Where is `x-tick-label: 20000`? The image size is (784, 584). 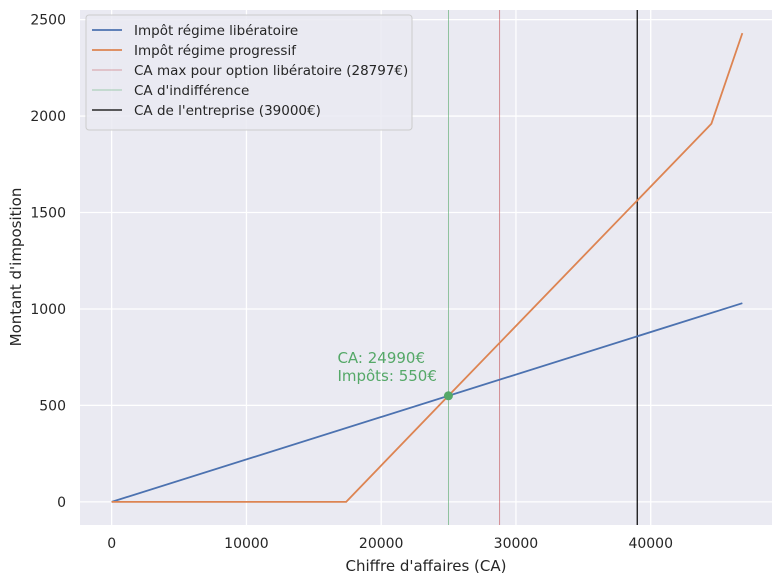
x-tick-label: 20000 is located at coordinates (381, 544).